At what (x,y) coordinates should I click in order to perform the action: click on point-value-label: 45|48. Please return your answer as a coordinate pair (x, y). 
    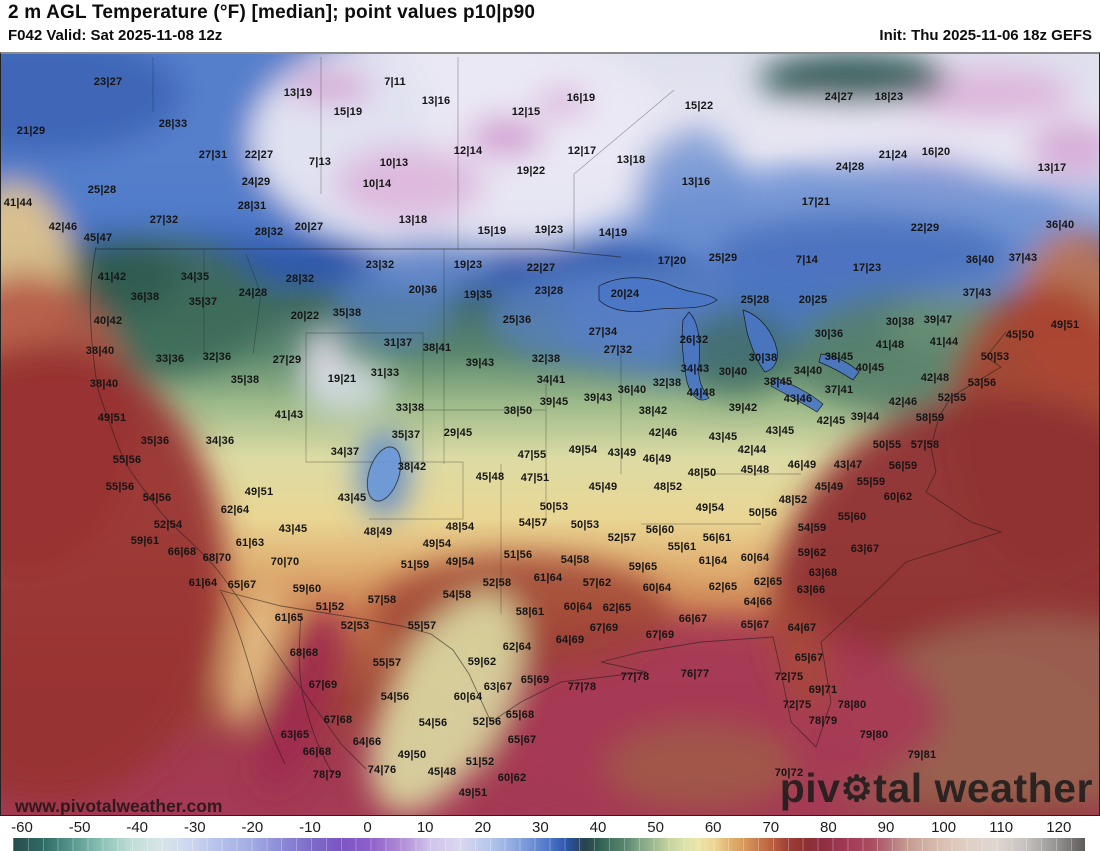
    Looking at the image, I should click on (490, 477).